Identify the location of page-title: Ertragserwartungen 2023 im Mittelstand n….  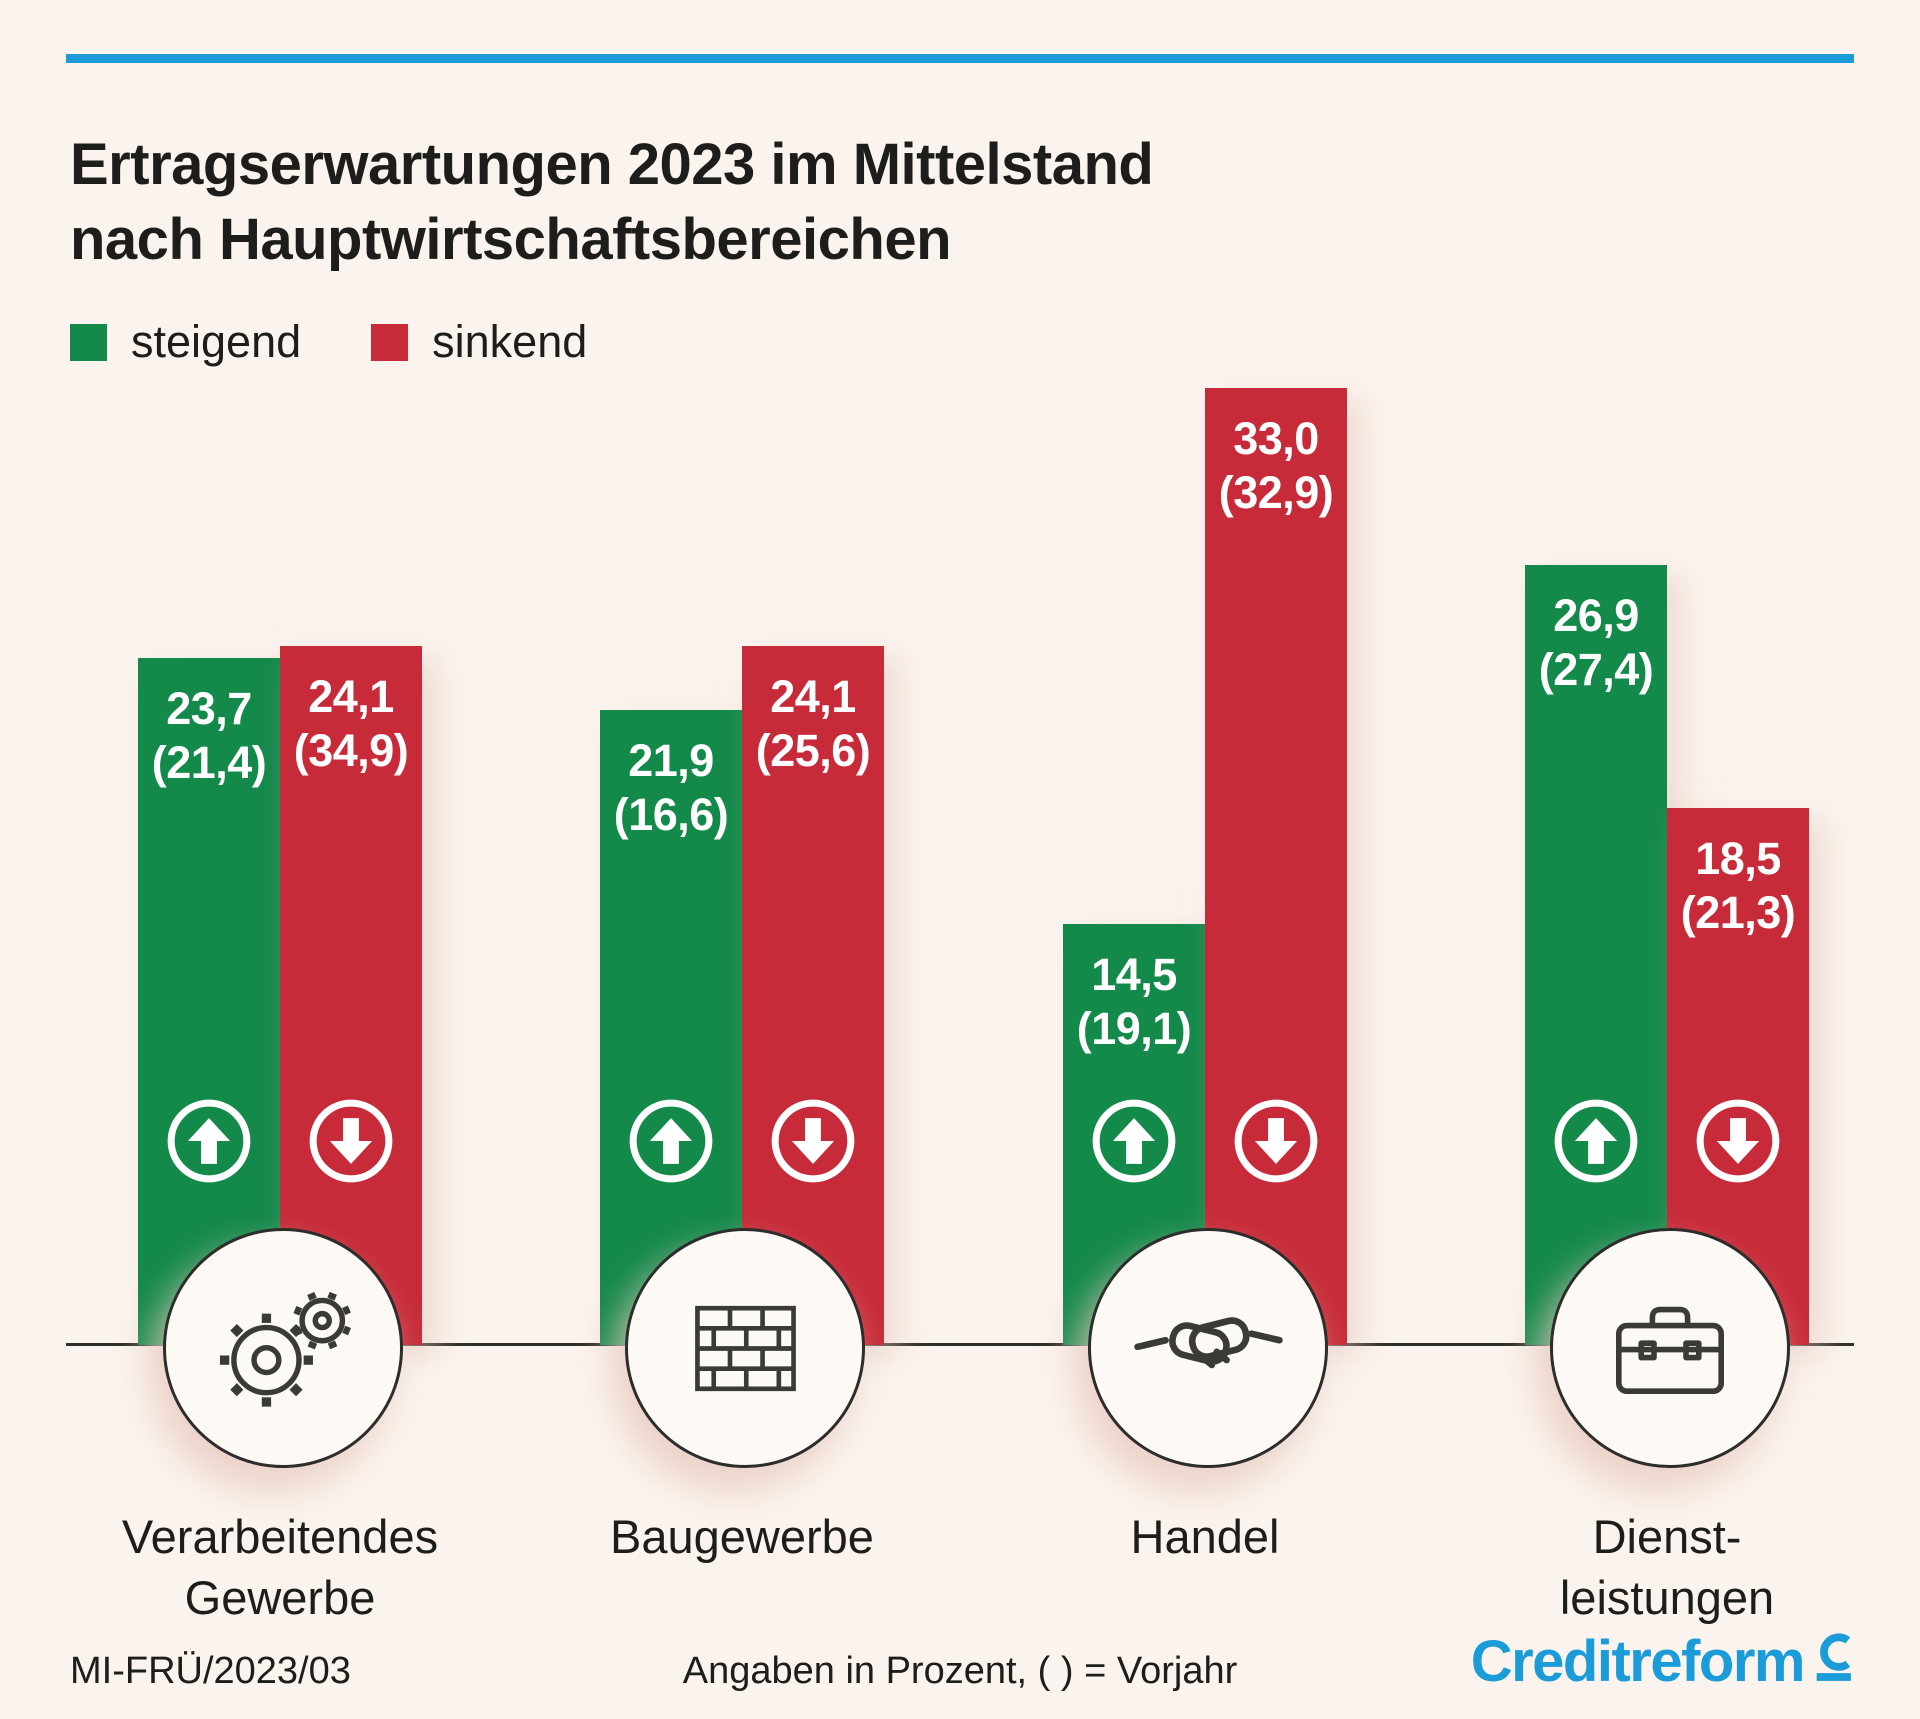
(612, 202).